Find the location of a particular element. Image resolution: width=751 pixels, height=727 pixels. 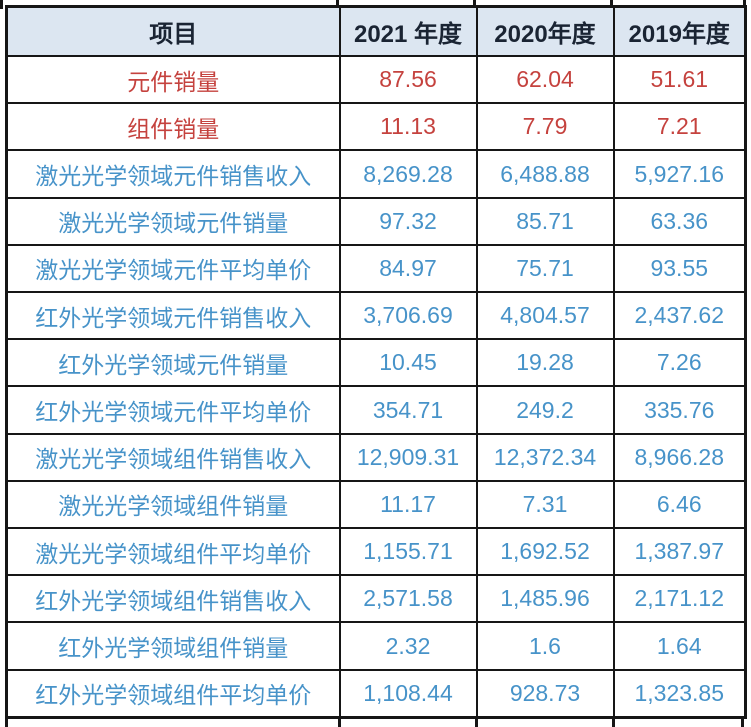

table-row: 激光光学领域元件销量 97.32 85.71 63.36 is located at coordinates (376, 221).